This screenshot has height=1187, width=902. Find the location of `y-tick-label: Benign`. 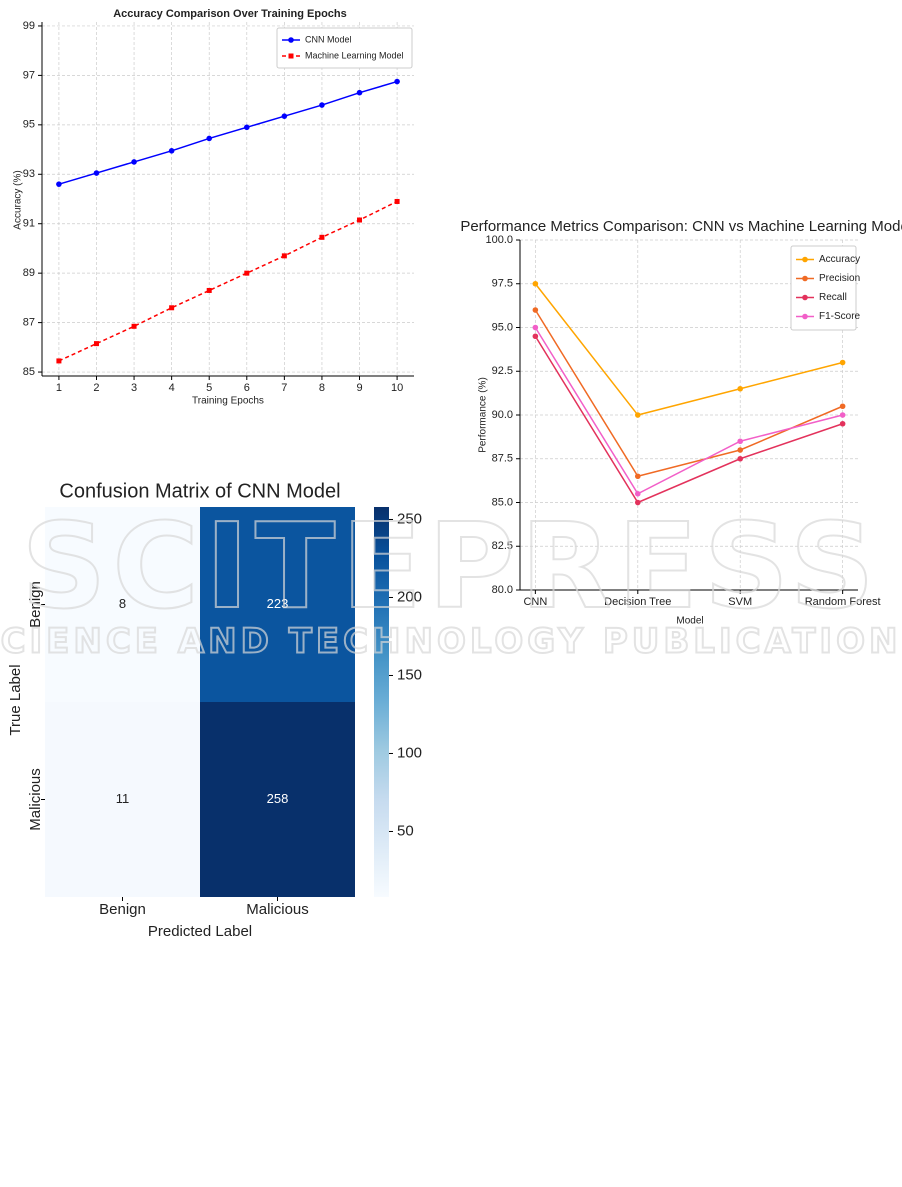

y-tick-label: Benign is located at coordinates (35, 604).